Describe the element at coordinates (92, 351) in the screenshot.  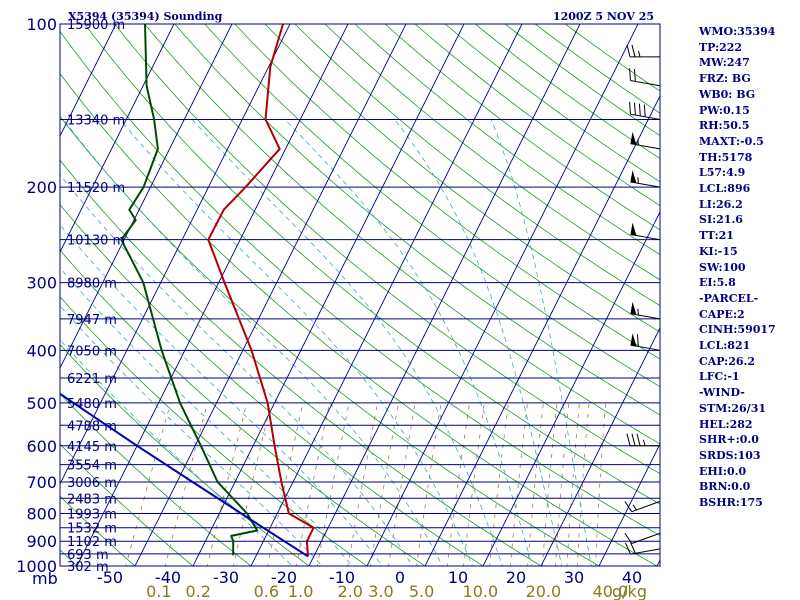
I see `height-label: 7050 m` at that location.